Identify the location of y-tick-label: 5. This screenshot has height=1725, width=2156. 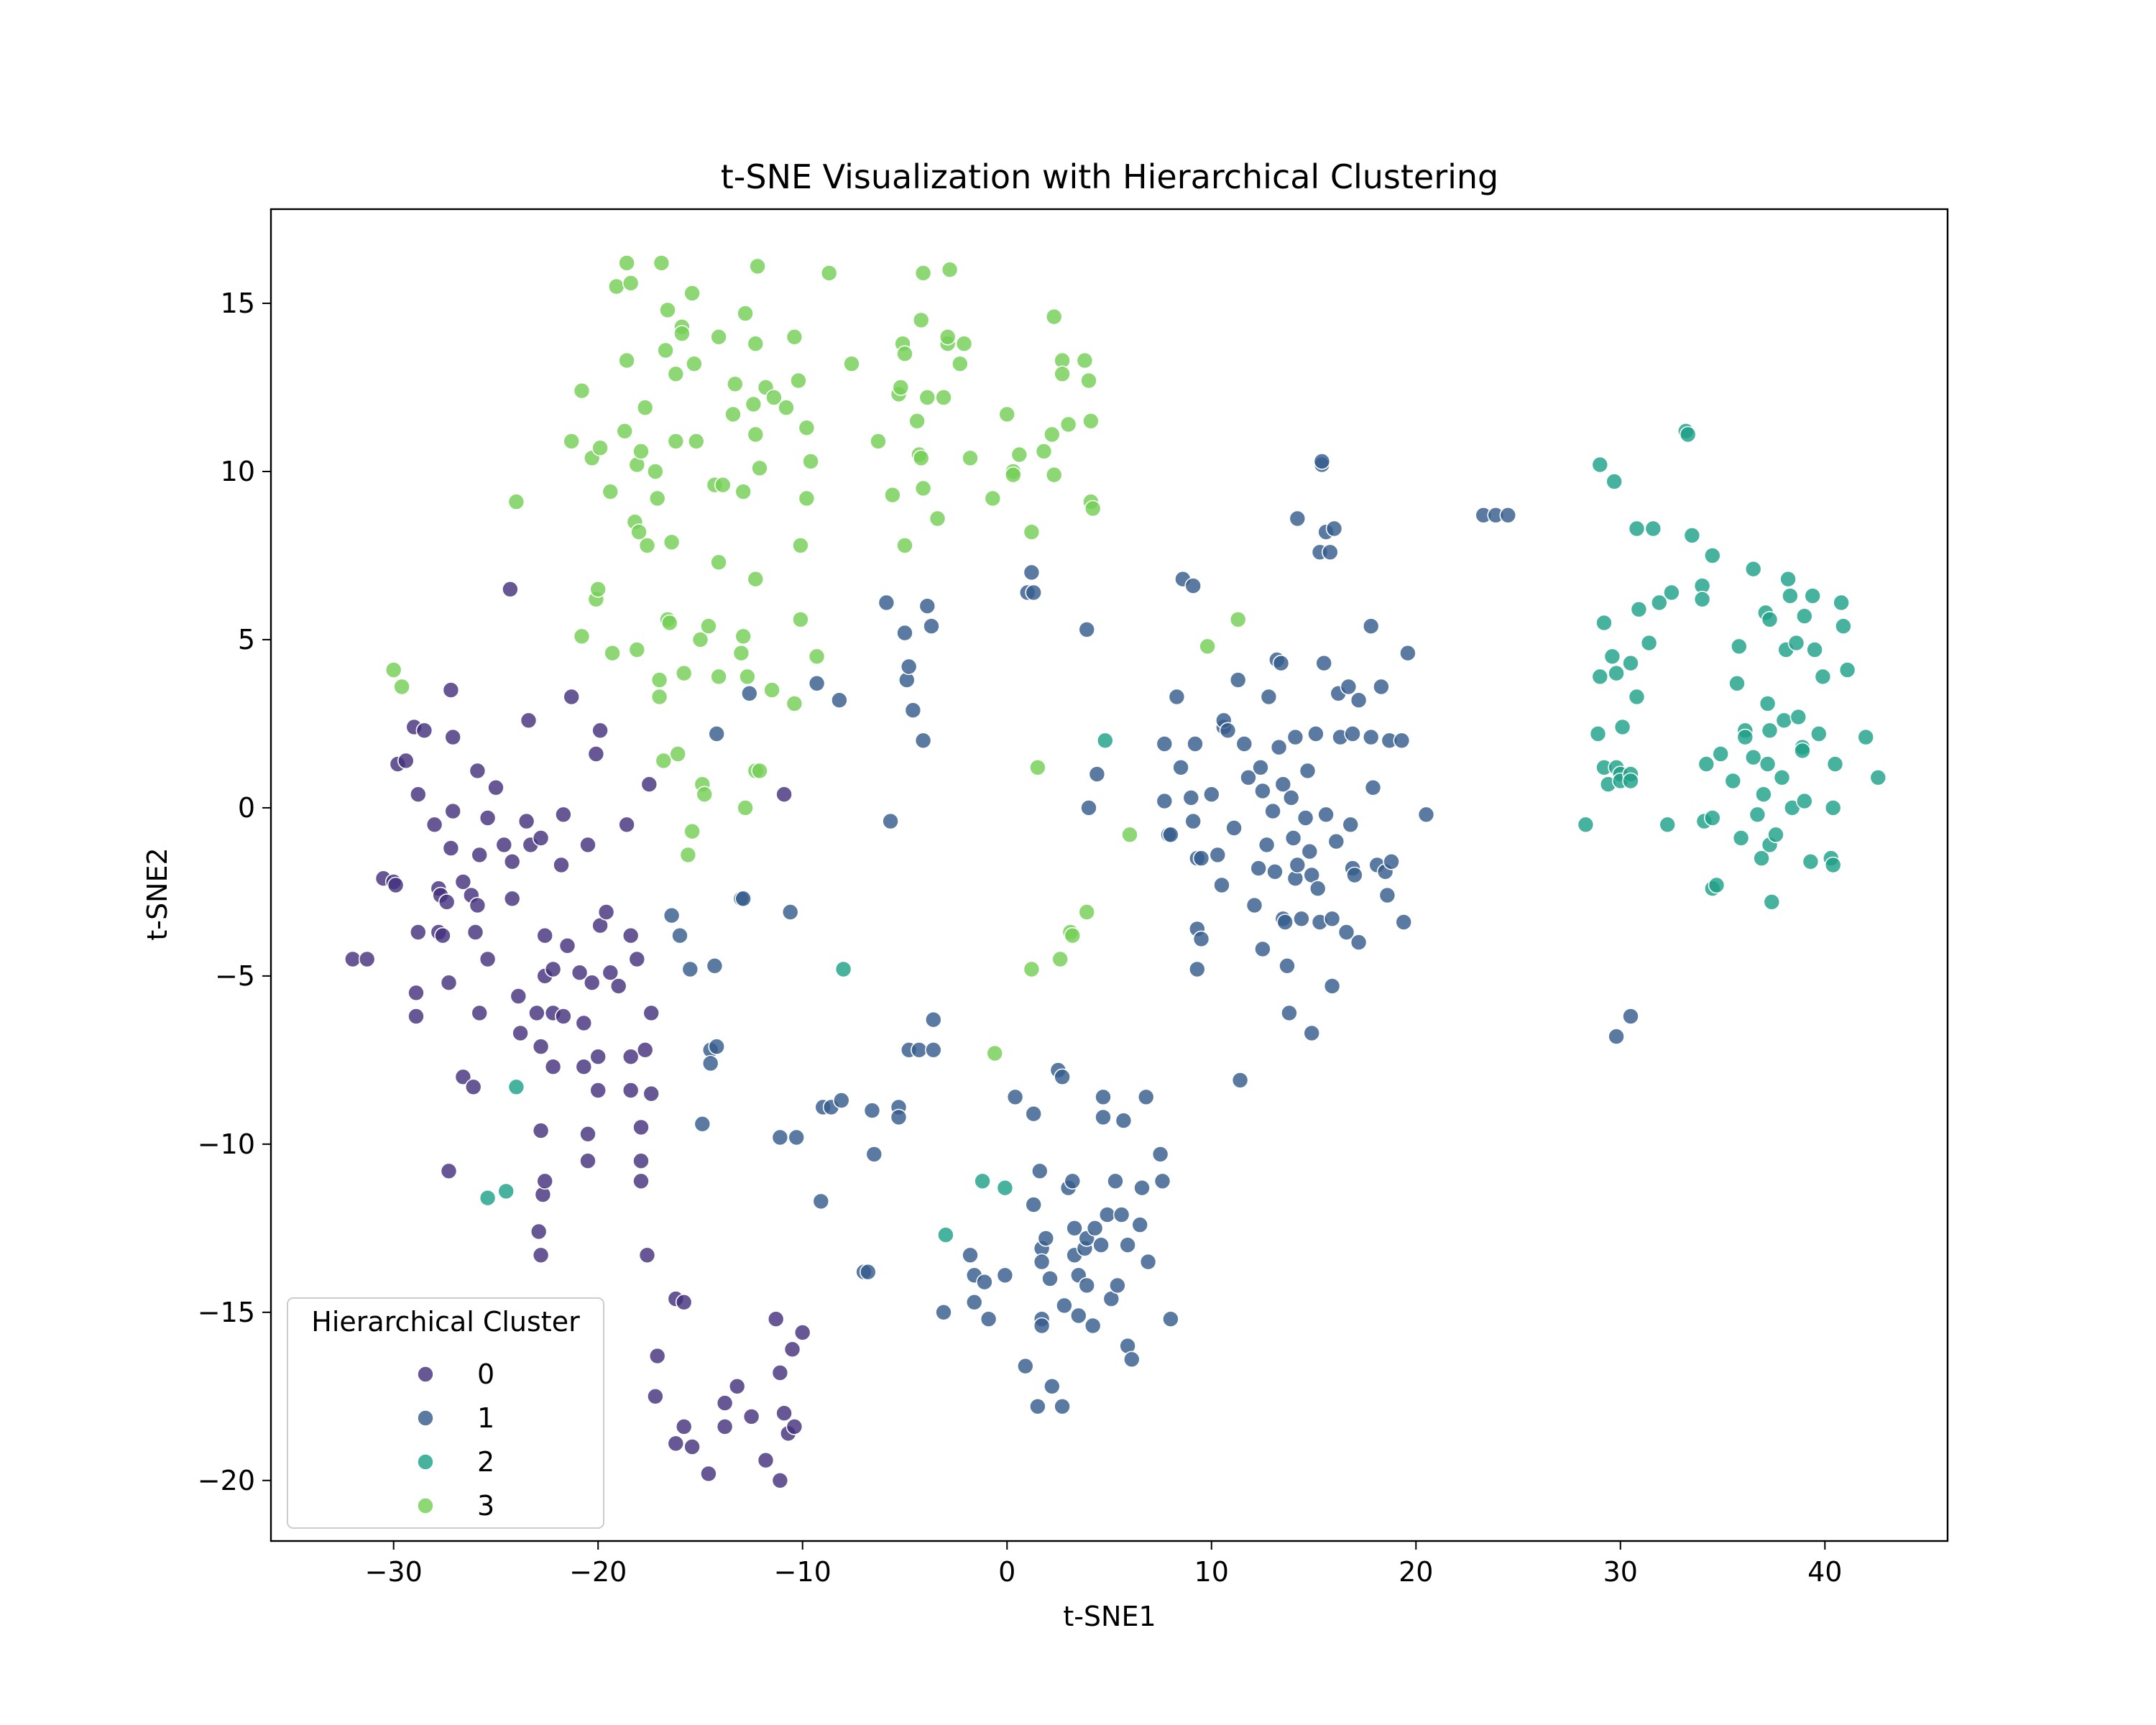
(247, 640).